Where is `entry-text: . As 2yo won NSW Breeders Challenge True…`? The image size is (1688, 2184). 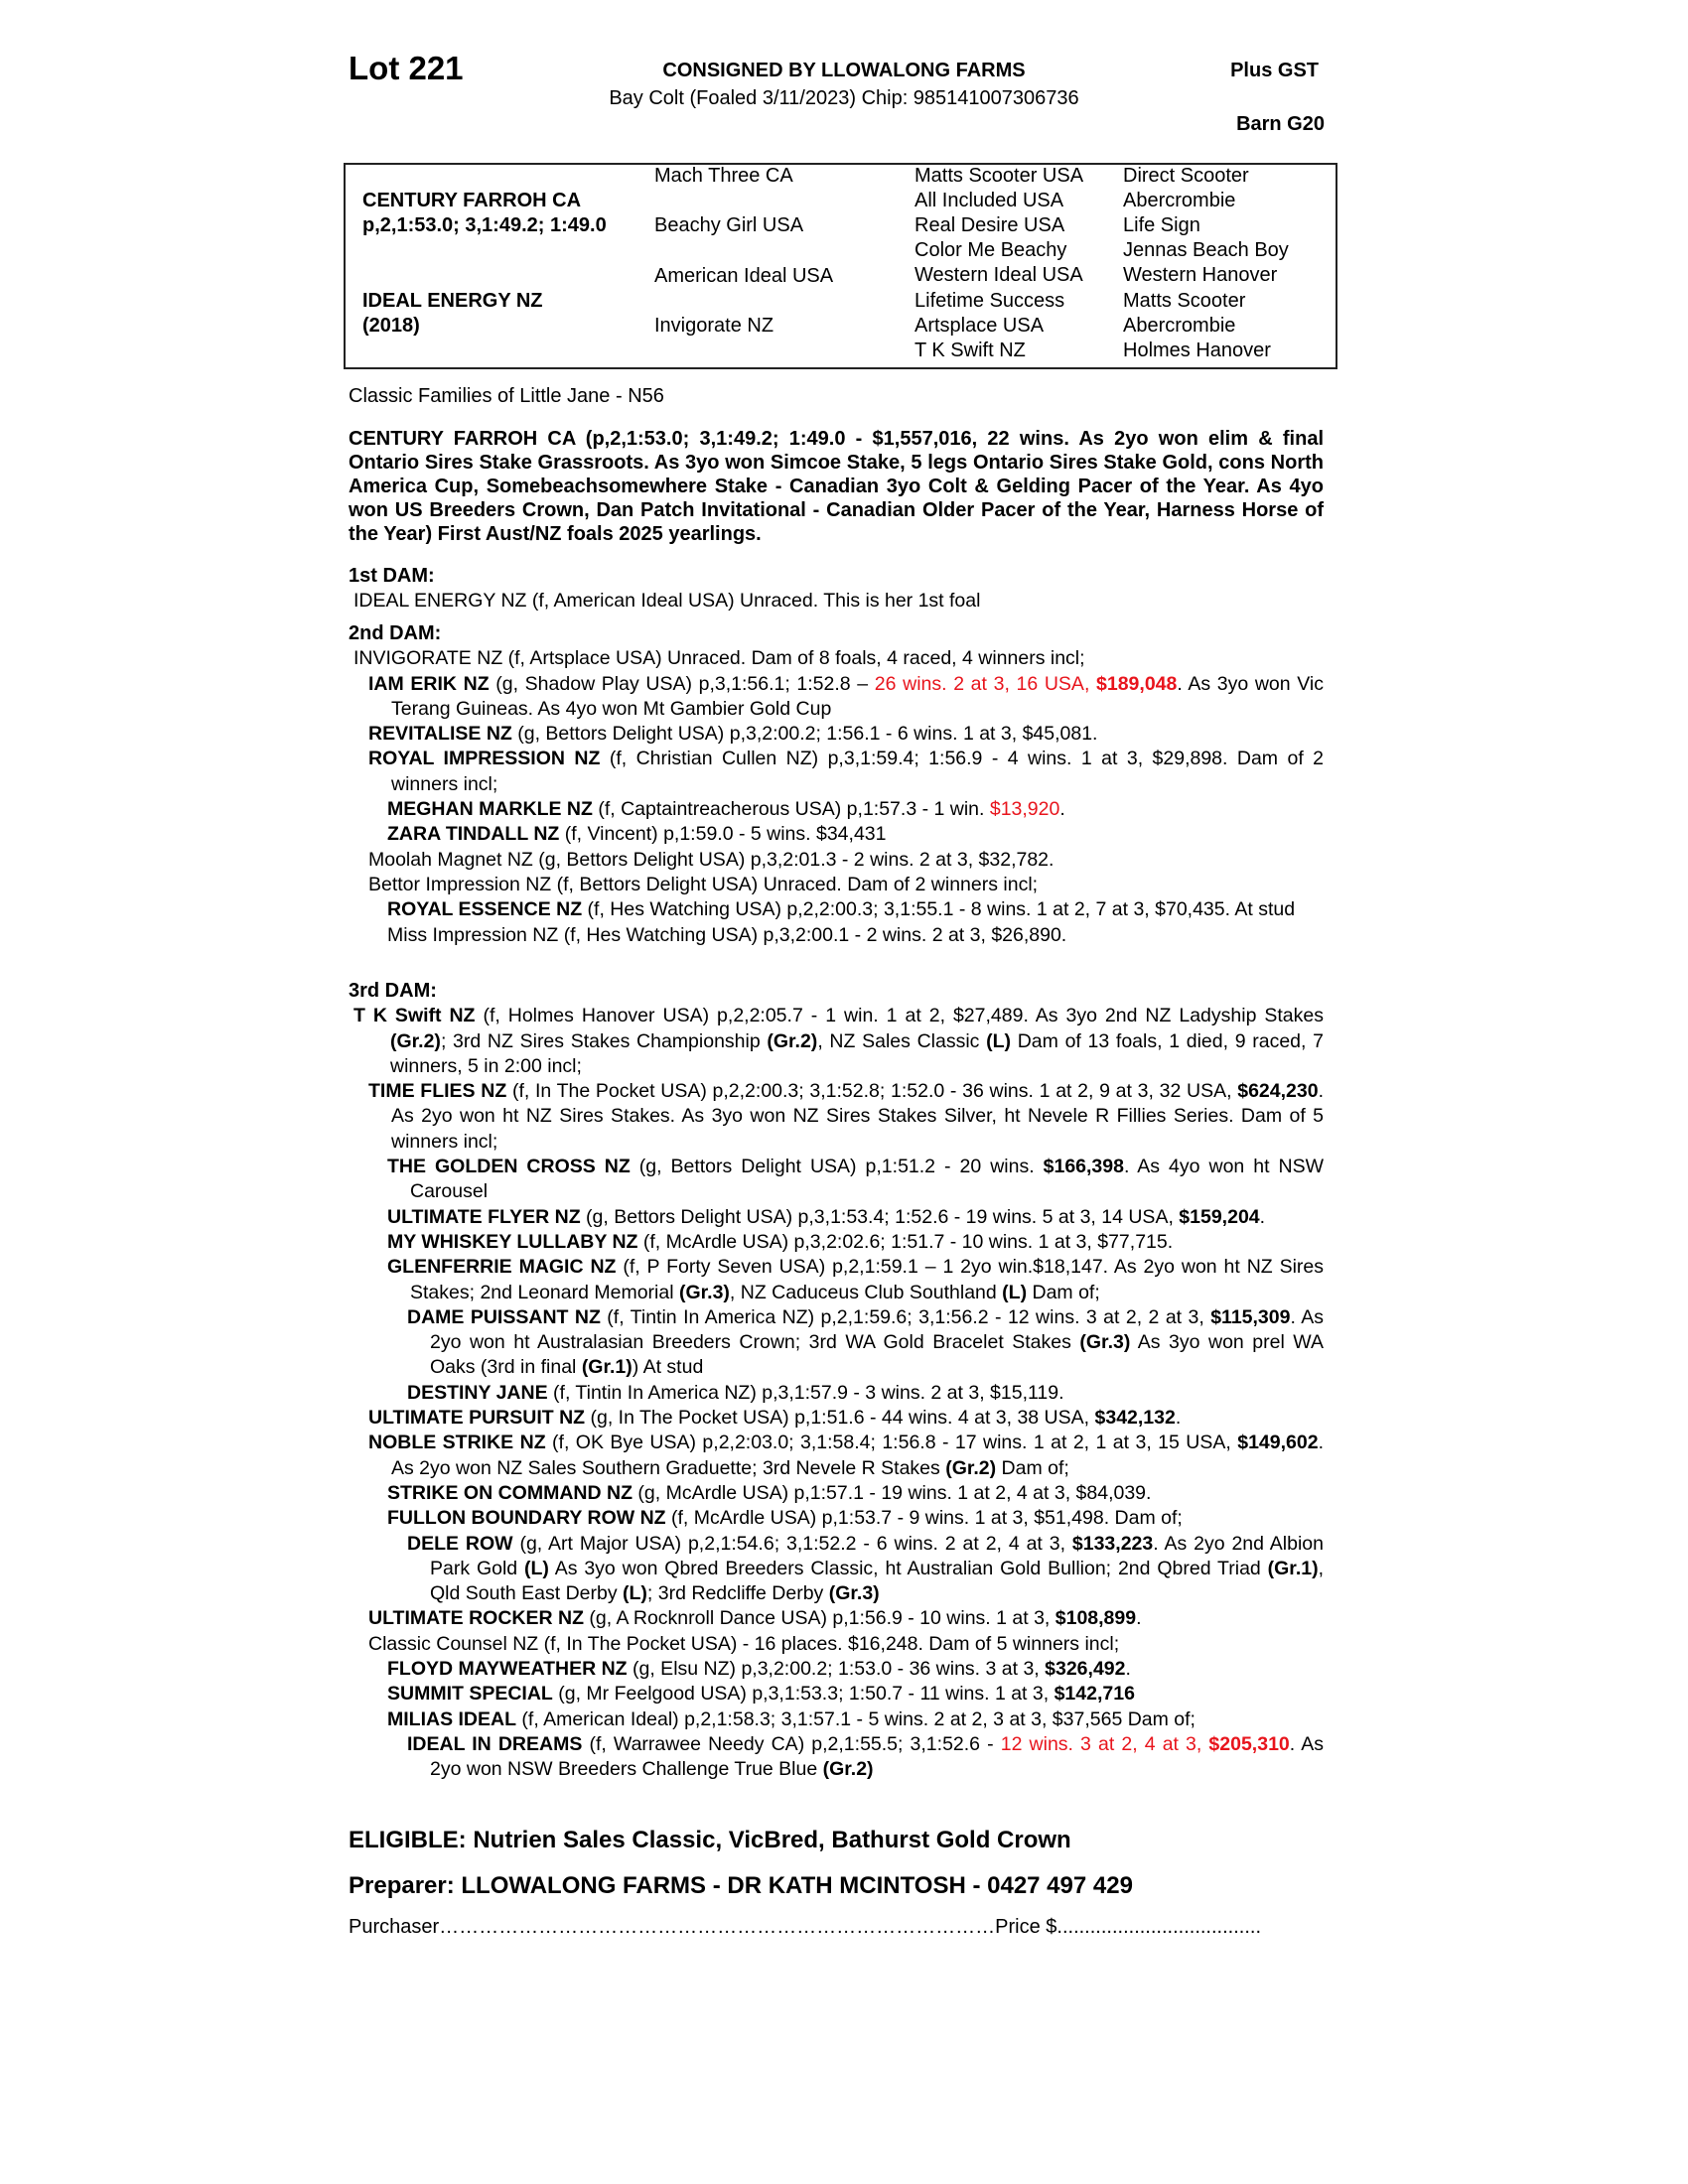 entry-text: . As 2yo won NSW Breeders Challenge True… is located at coordinates (877, 1756).